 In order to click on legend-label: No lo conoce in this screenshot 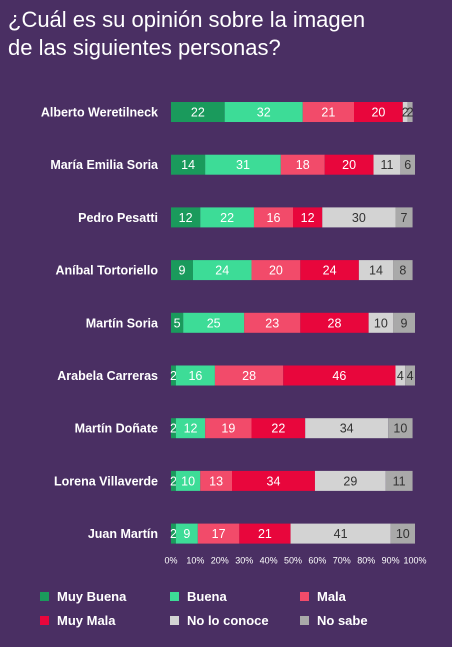, I will do `click(228, 620)`.